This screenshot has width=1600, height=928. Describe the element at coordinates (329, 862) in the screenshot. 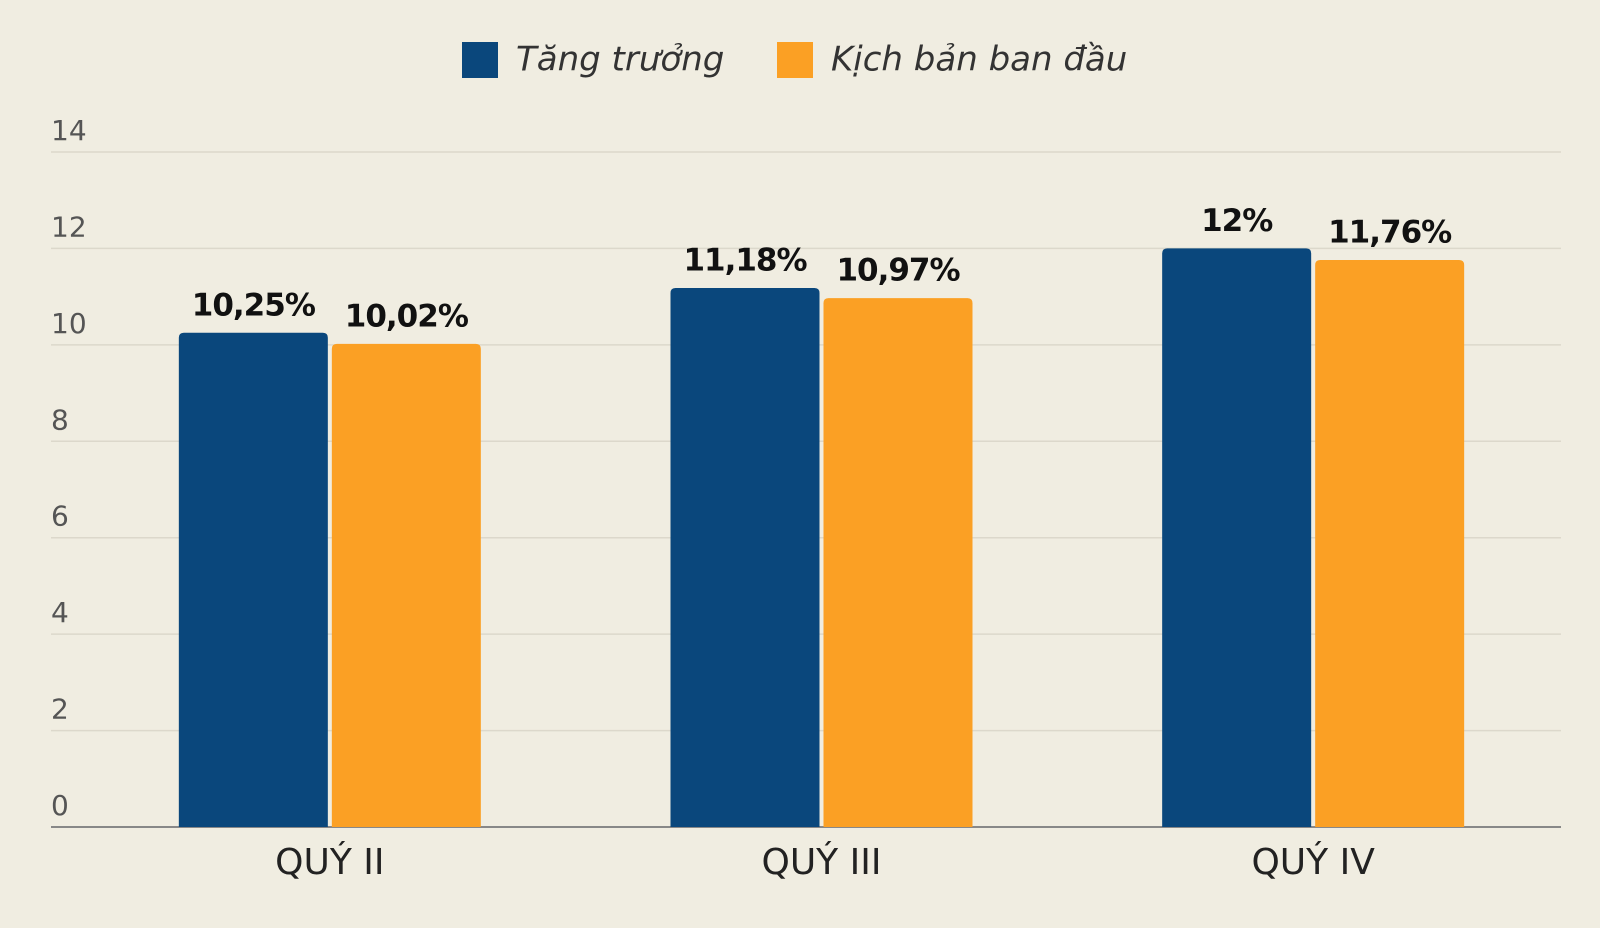

I see `x-tick-label: QUÝ II` at that location.